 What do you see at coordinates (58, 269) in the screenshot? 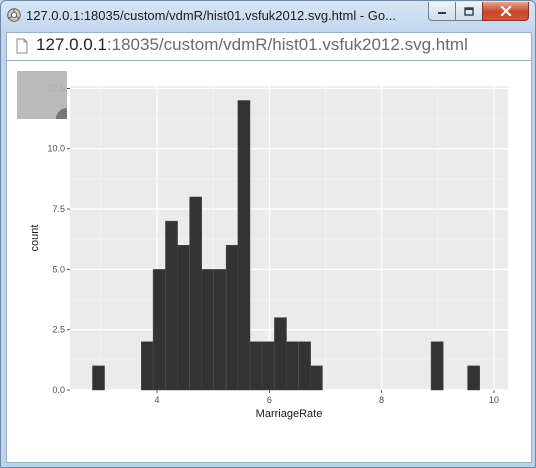
I see `y-tick-label: 5.0` at bounding box center [58, 269].